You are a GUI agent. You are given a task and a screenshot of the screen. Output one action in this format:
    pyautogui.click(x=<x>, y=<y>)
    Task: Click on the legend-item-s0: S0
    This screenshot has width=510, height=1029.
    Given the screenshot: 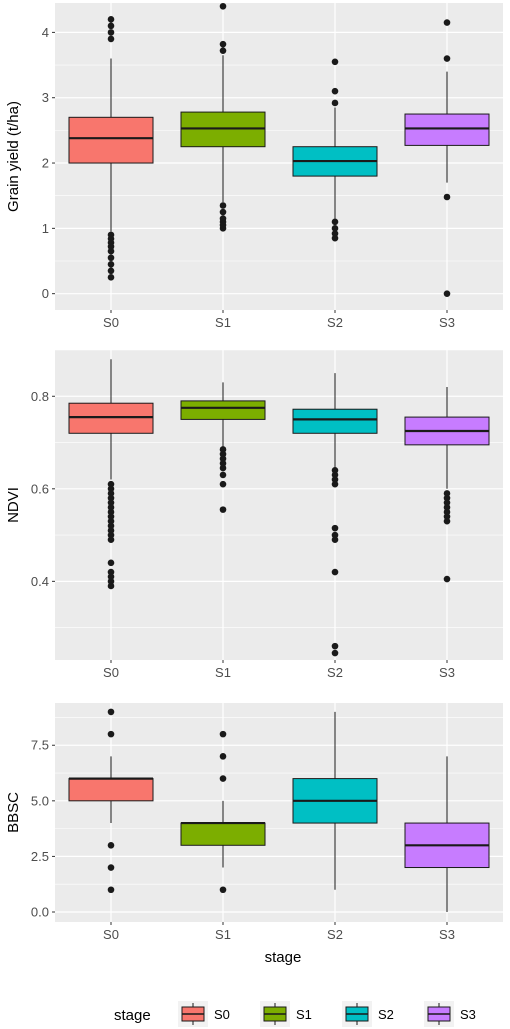 What is the action you would take?
    pyautogui.click(x=204, y=1014)
    